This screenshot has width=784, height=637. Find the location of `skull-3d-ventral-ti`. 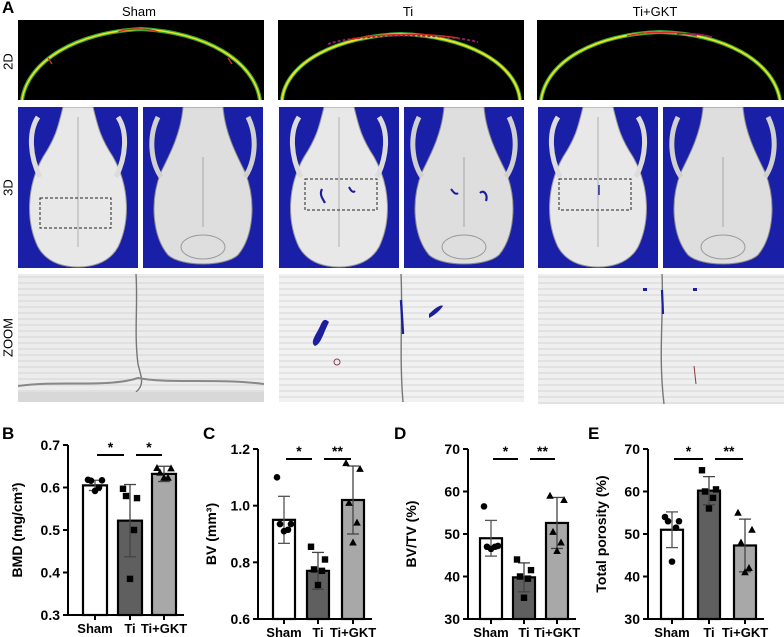

skull-3d-ventral-ti is located at coordinates (464, 187).